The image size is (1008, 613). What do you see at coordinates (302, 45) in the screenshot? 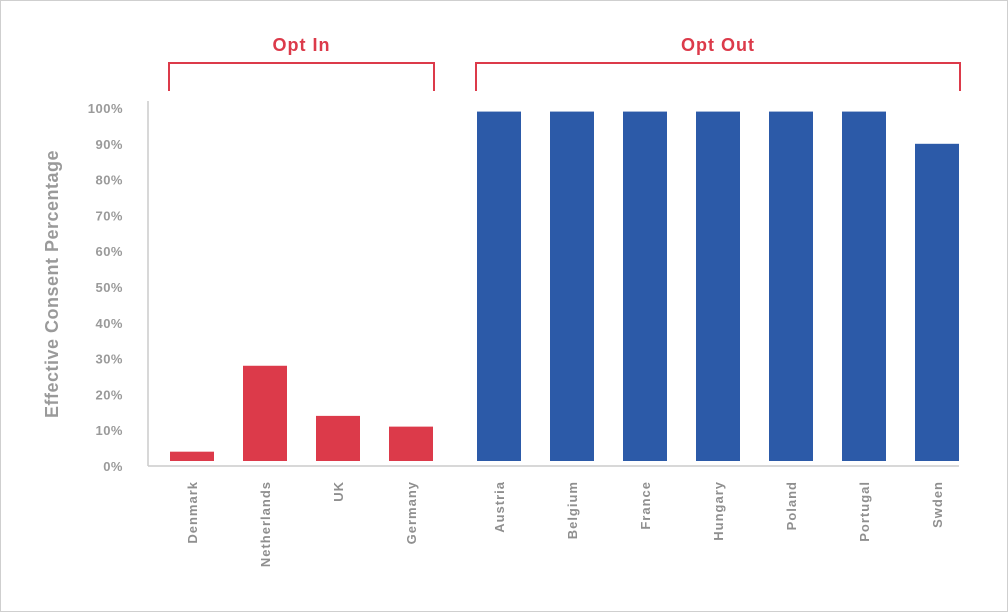
I see `group-title: Opt In` at bounding box center [302, 45].